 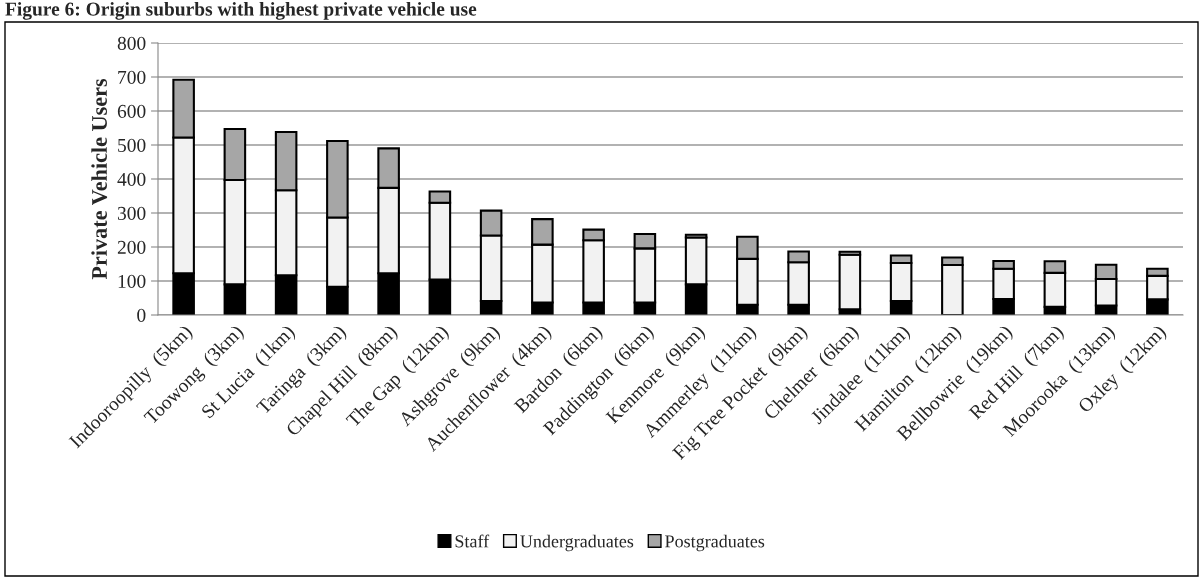 I want to click on y-tick-label: 100, so click(x=132, y=281).